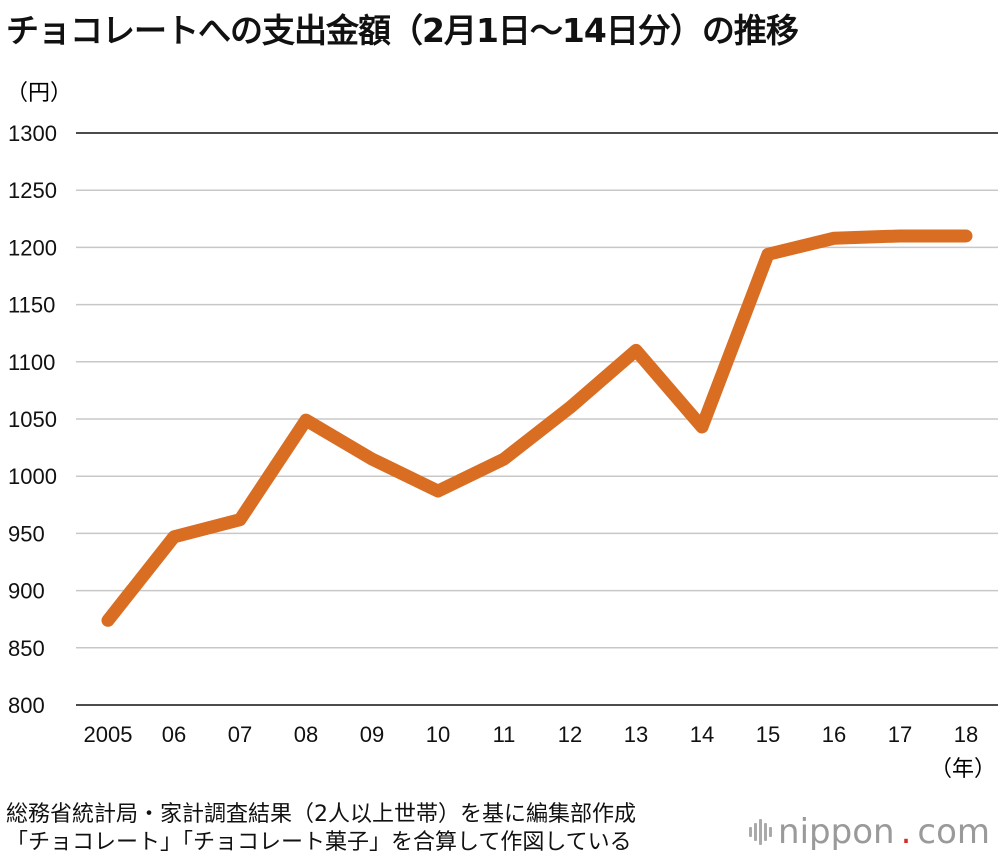 Image resolution: width=1000 pixels, height=856 pixels. What do you see at coordinates (570, 734) in the screenshot?
I see `x-tick-label: 12` at bounding box center [570, 734].